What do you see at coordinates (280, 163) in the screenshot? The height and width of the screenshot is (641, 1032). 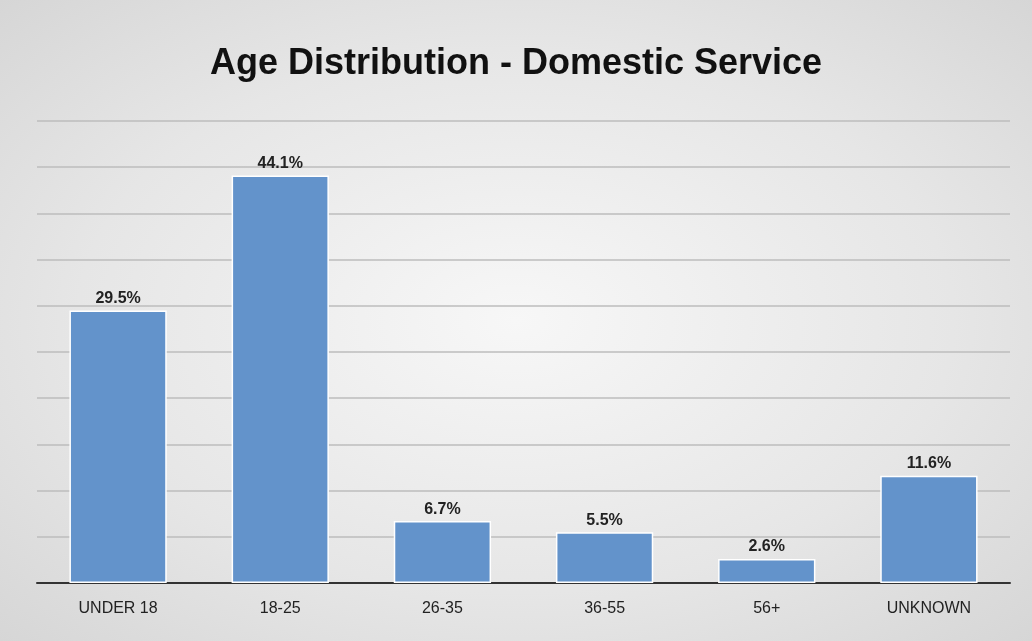 I see `data-label: 44.1%` at bounding box center [280, 163].